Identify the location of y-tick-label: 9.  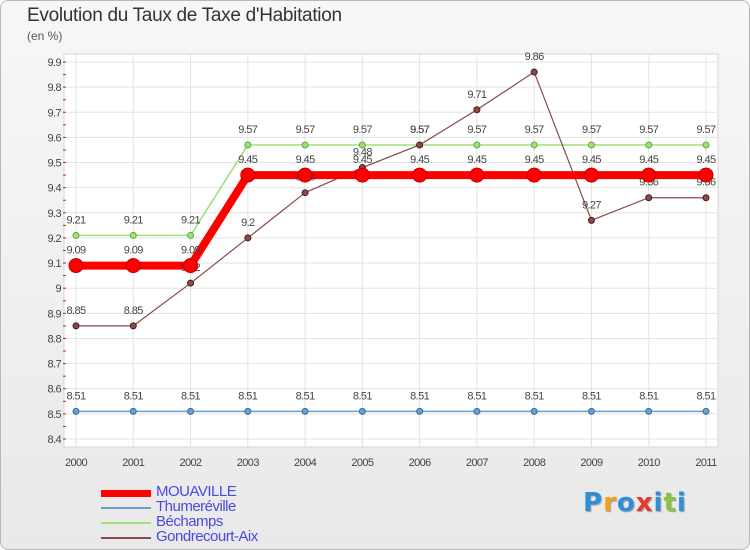
(58, 289).